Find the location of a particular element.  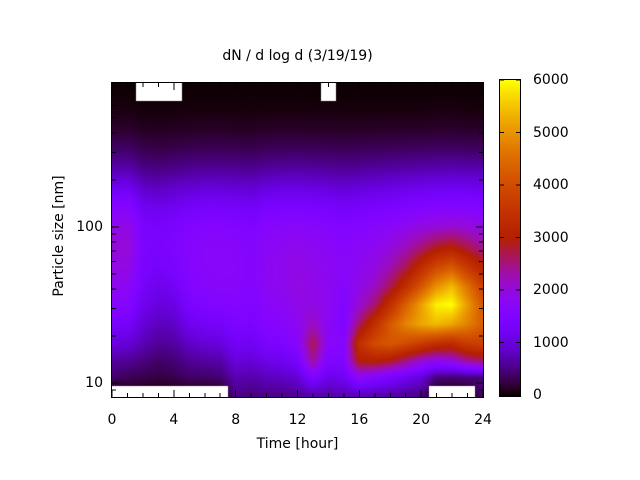

x-tick-label: 0 is located at coordinates (112, 420).